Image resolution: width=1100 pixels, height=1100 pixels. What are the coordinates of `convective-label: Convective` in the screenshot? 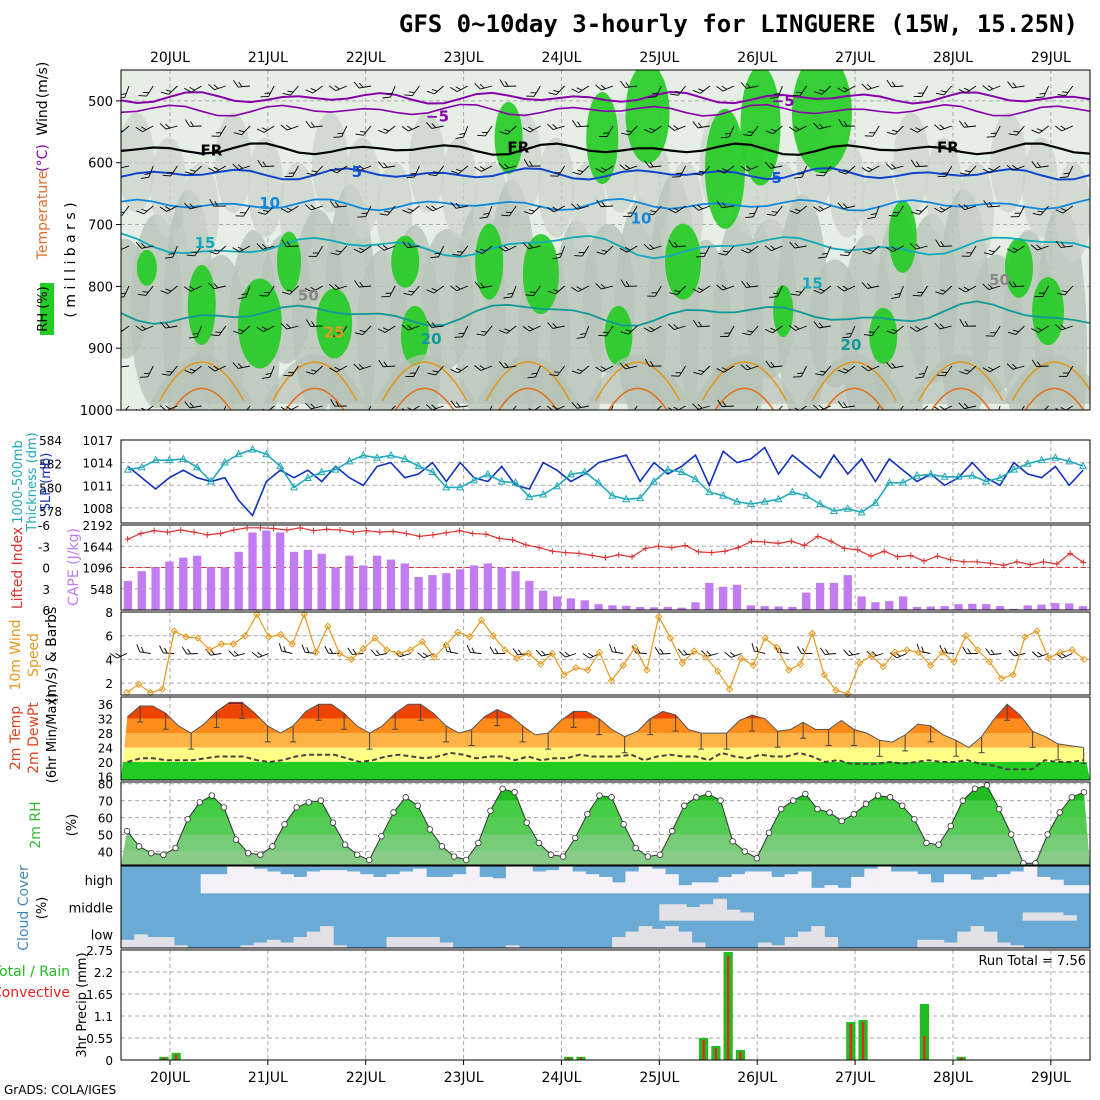 It's located at (35, 993).